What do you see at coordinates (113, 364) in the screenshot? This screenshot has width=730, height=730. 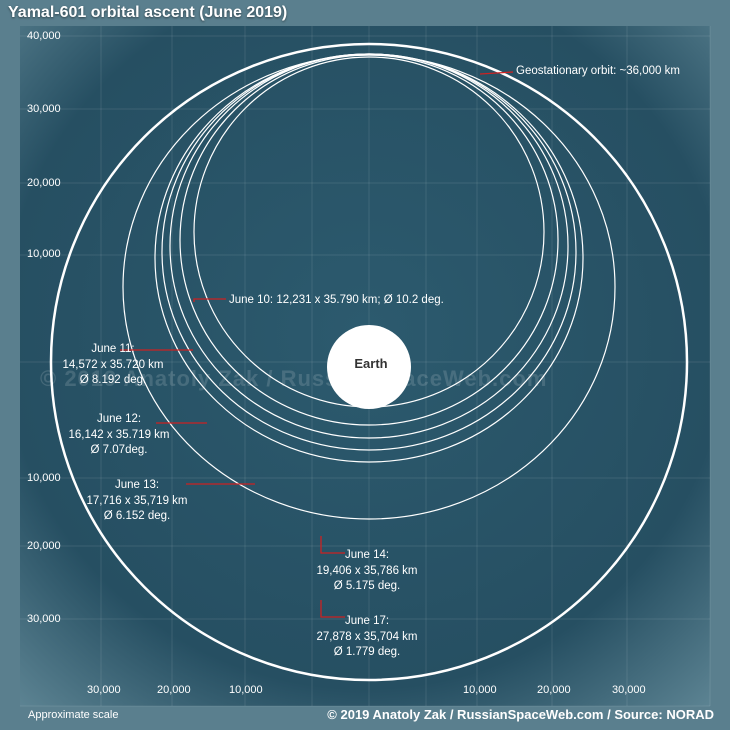 I see `orbit-label-june-11: June 11: 14,572 x 35.720 km Ø 8.192 deg.` at bounding box center [113, 364].